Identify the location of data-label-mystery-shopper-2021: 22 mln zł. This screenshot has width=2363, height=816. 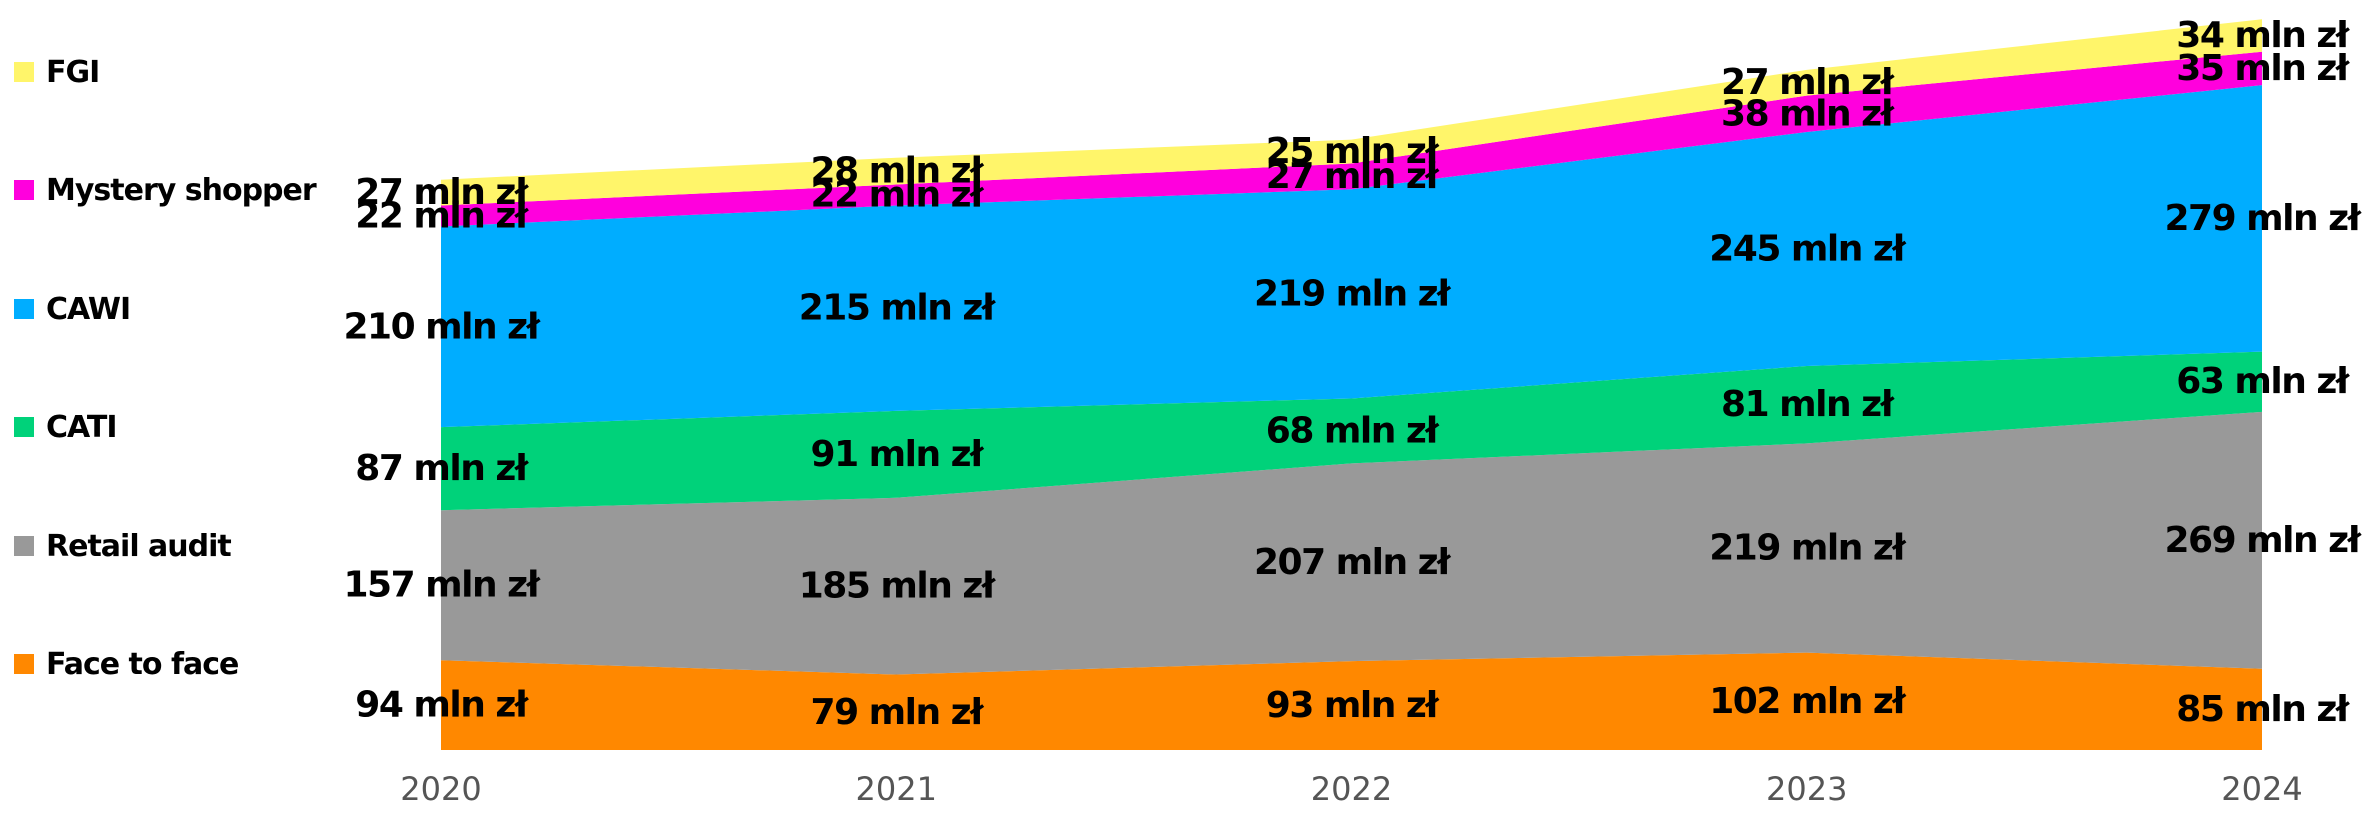
(898, 194).